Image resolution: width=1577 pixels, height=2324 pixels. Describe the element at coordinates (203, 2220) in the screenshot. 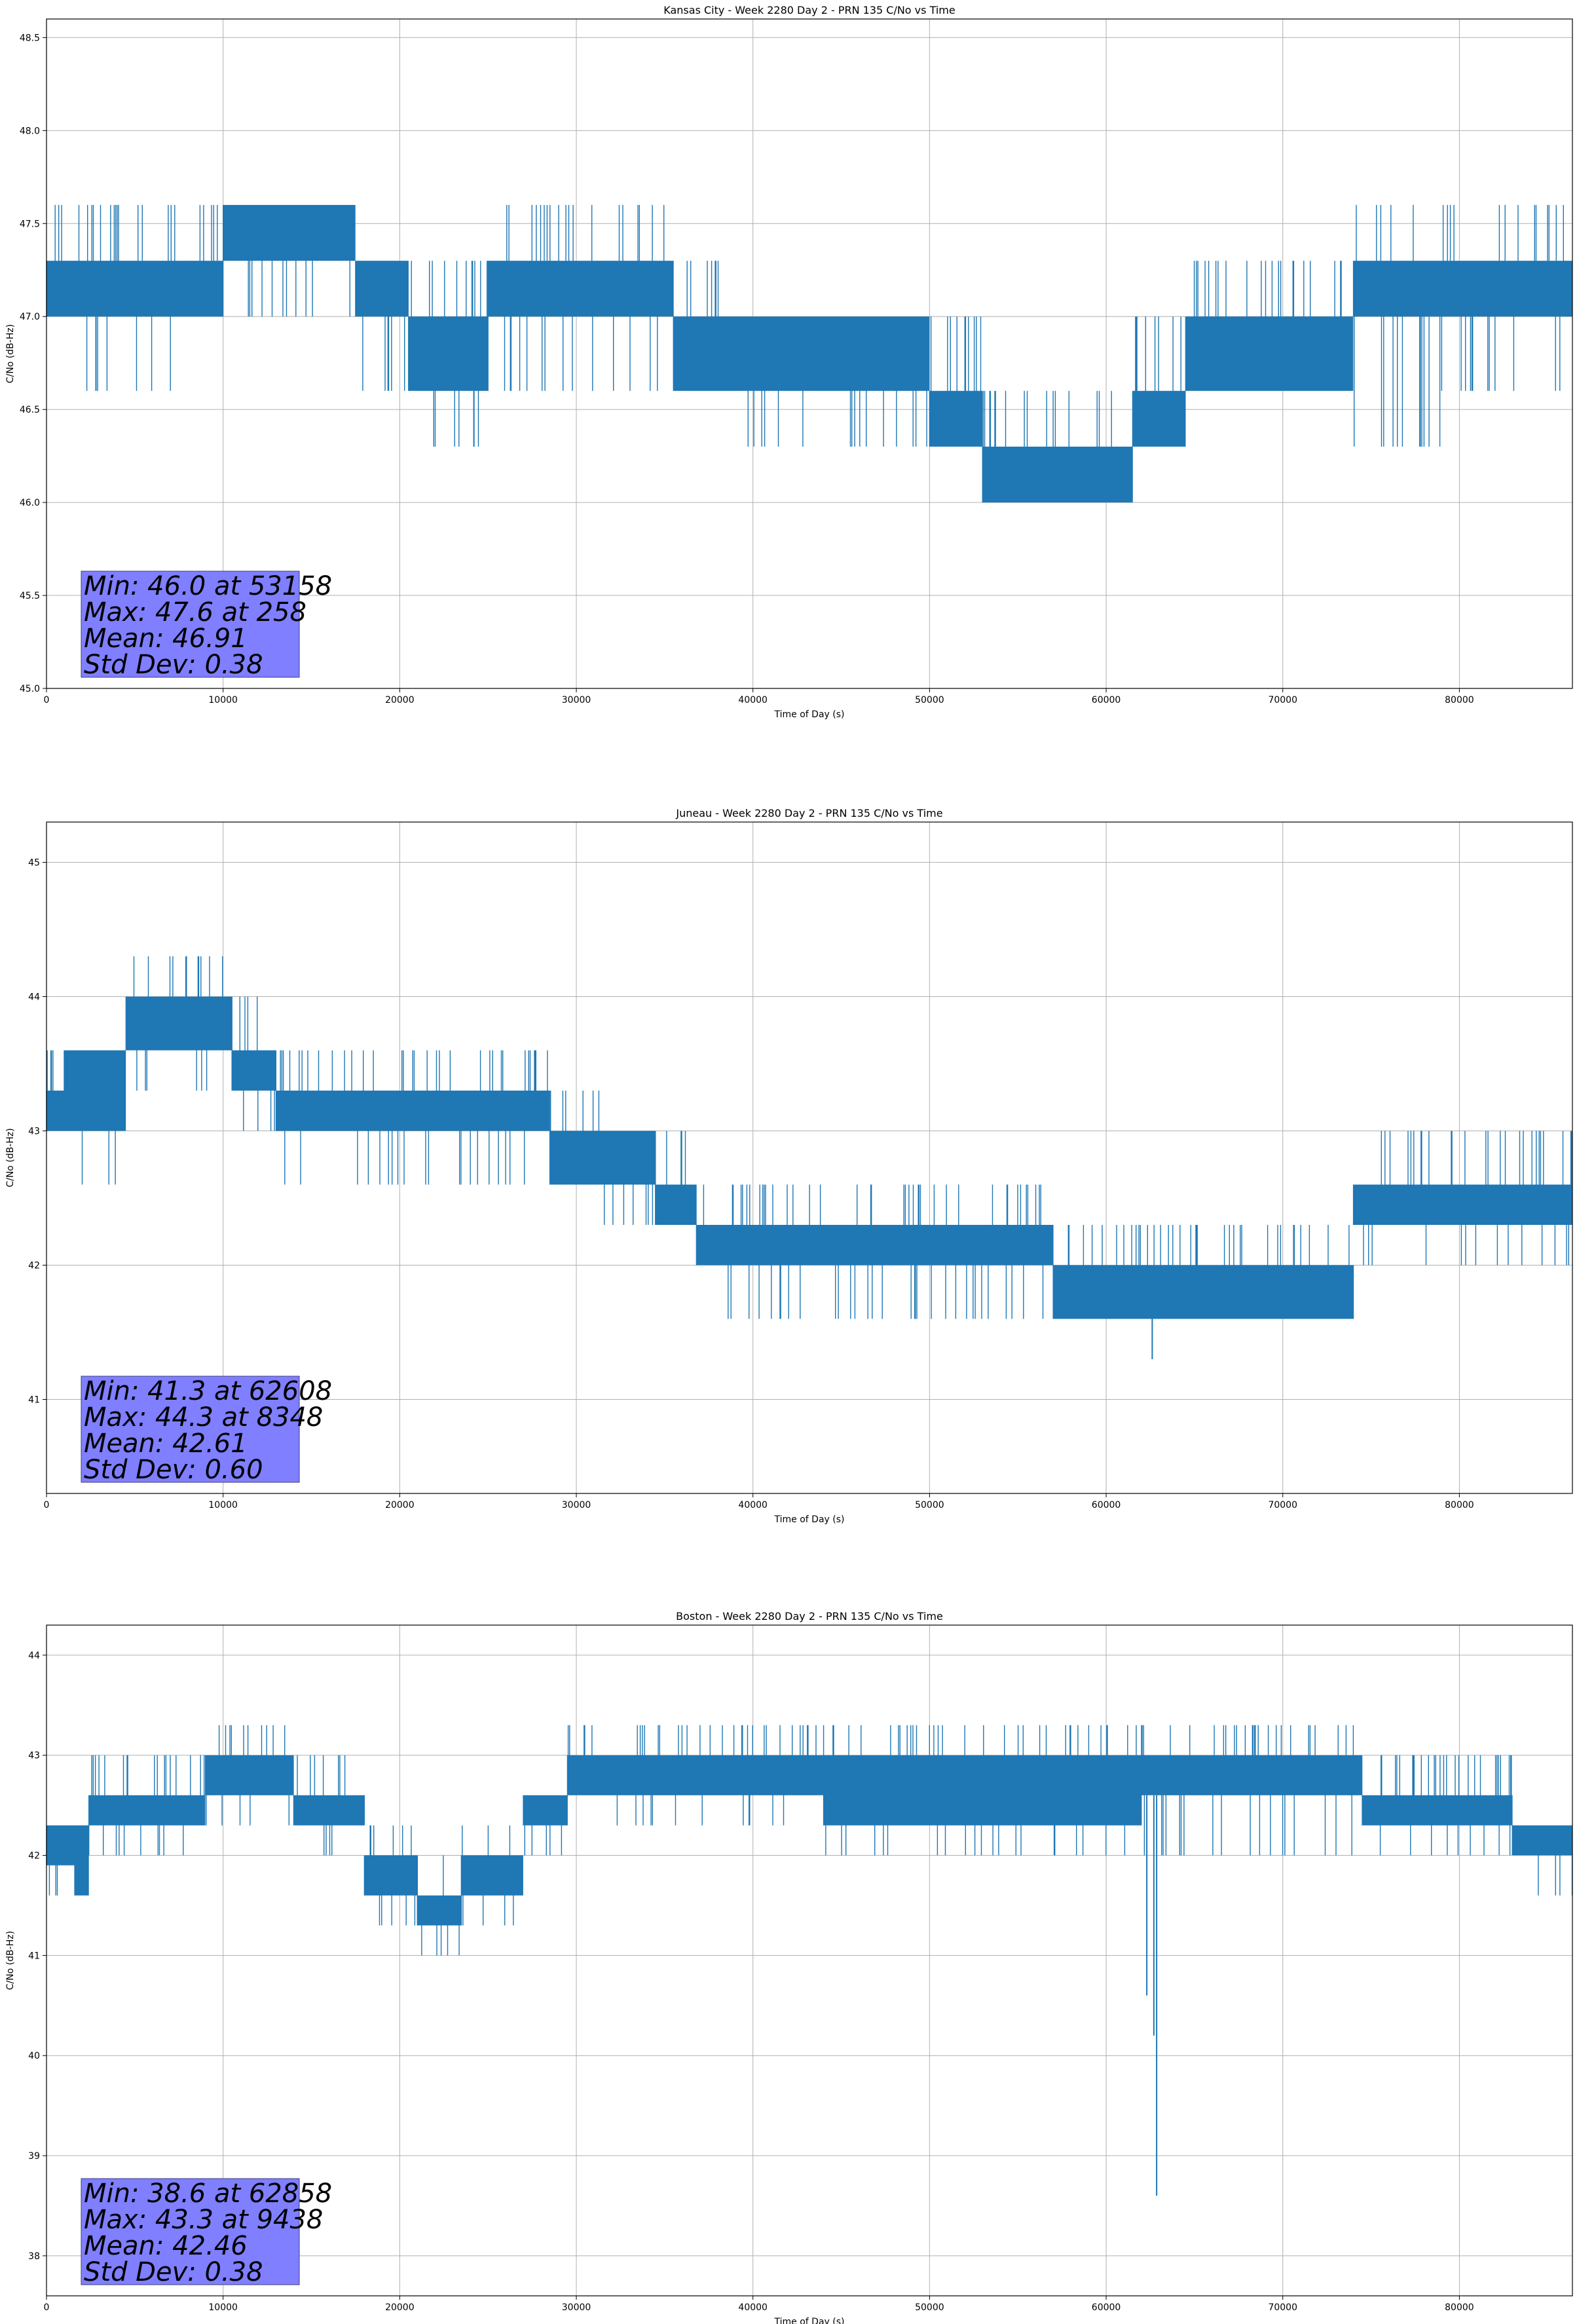

I see `stats-text-line2: Max: 43.3 at 9438` at that location.